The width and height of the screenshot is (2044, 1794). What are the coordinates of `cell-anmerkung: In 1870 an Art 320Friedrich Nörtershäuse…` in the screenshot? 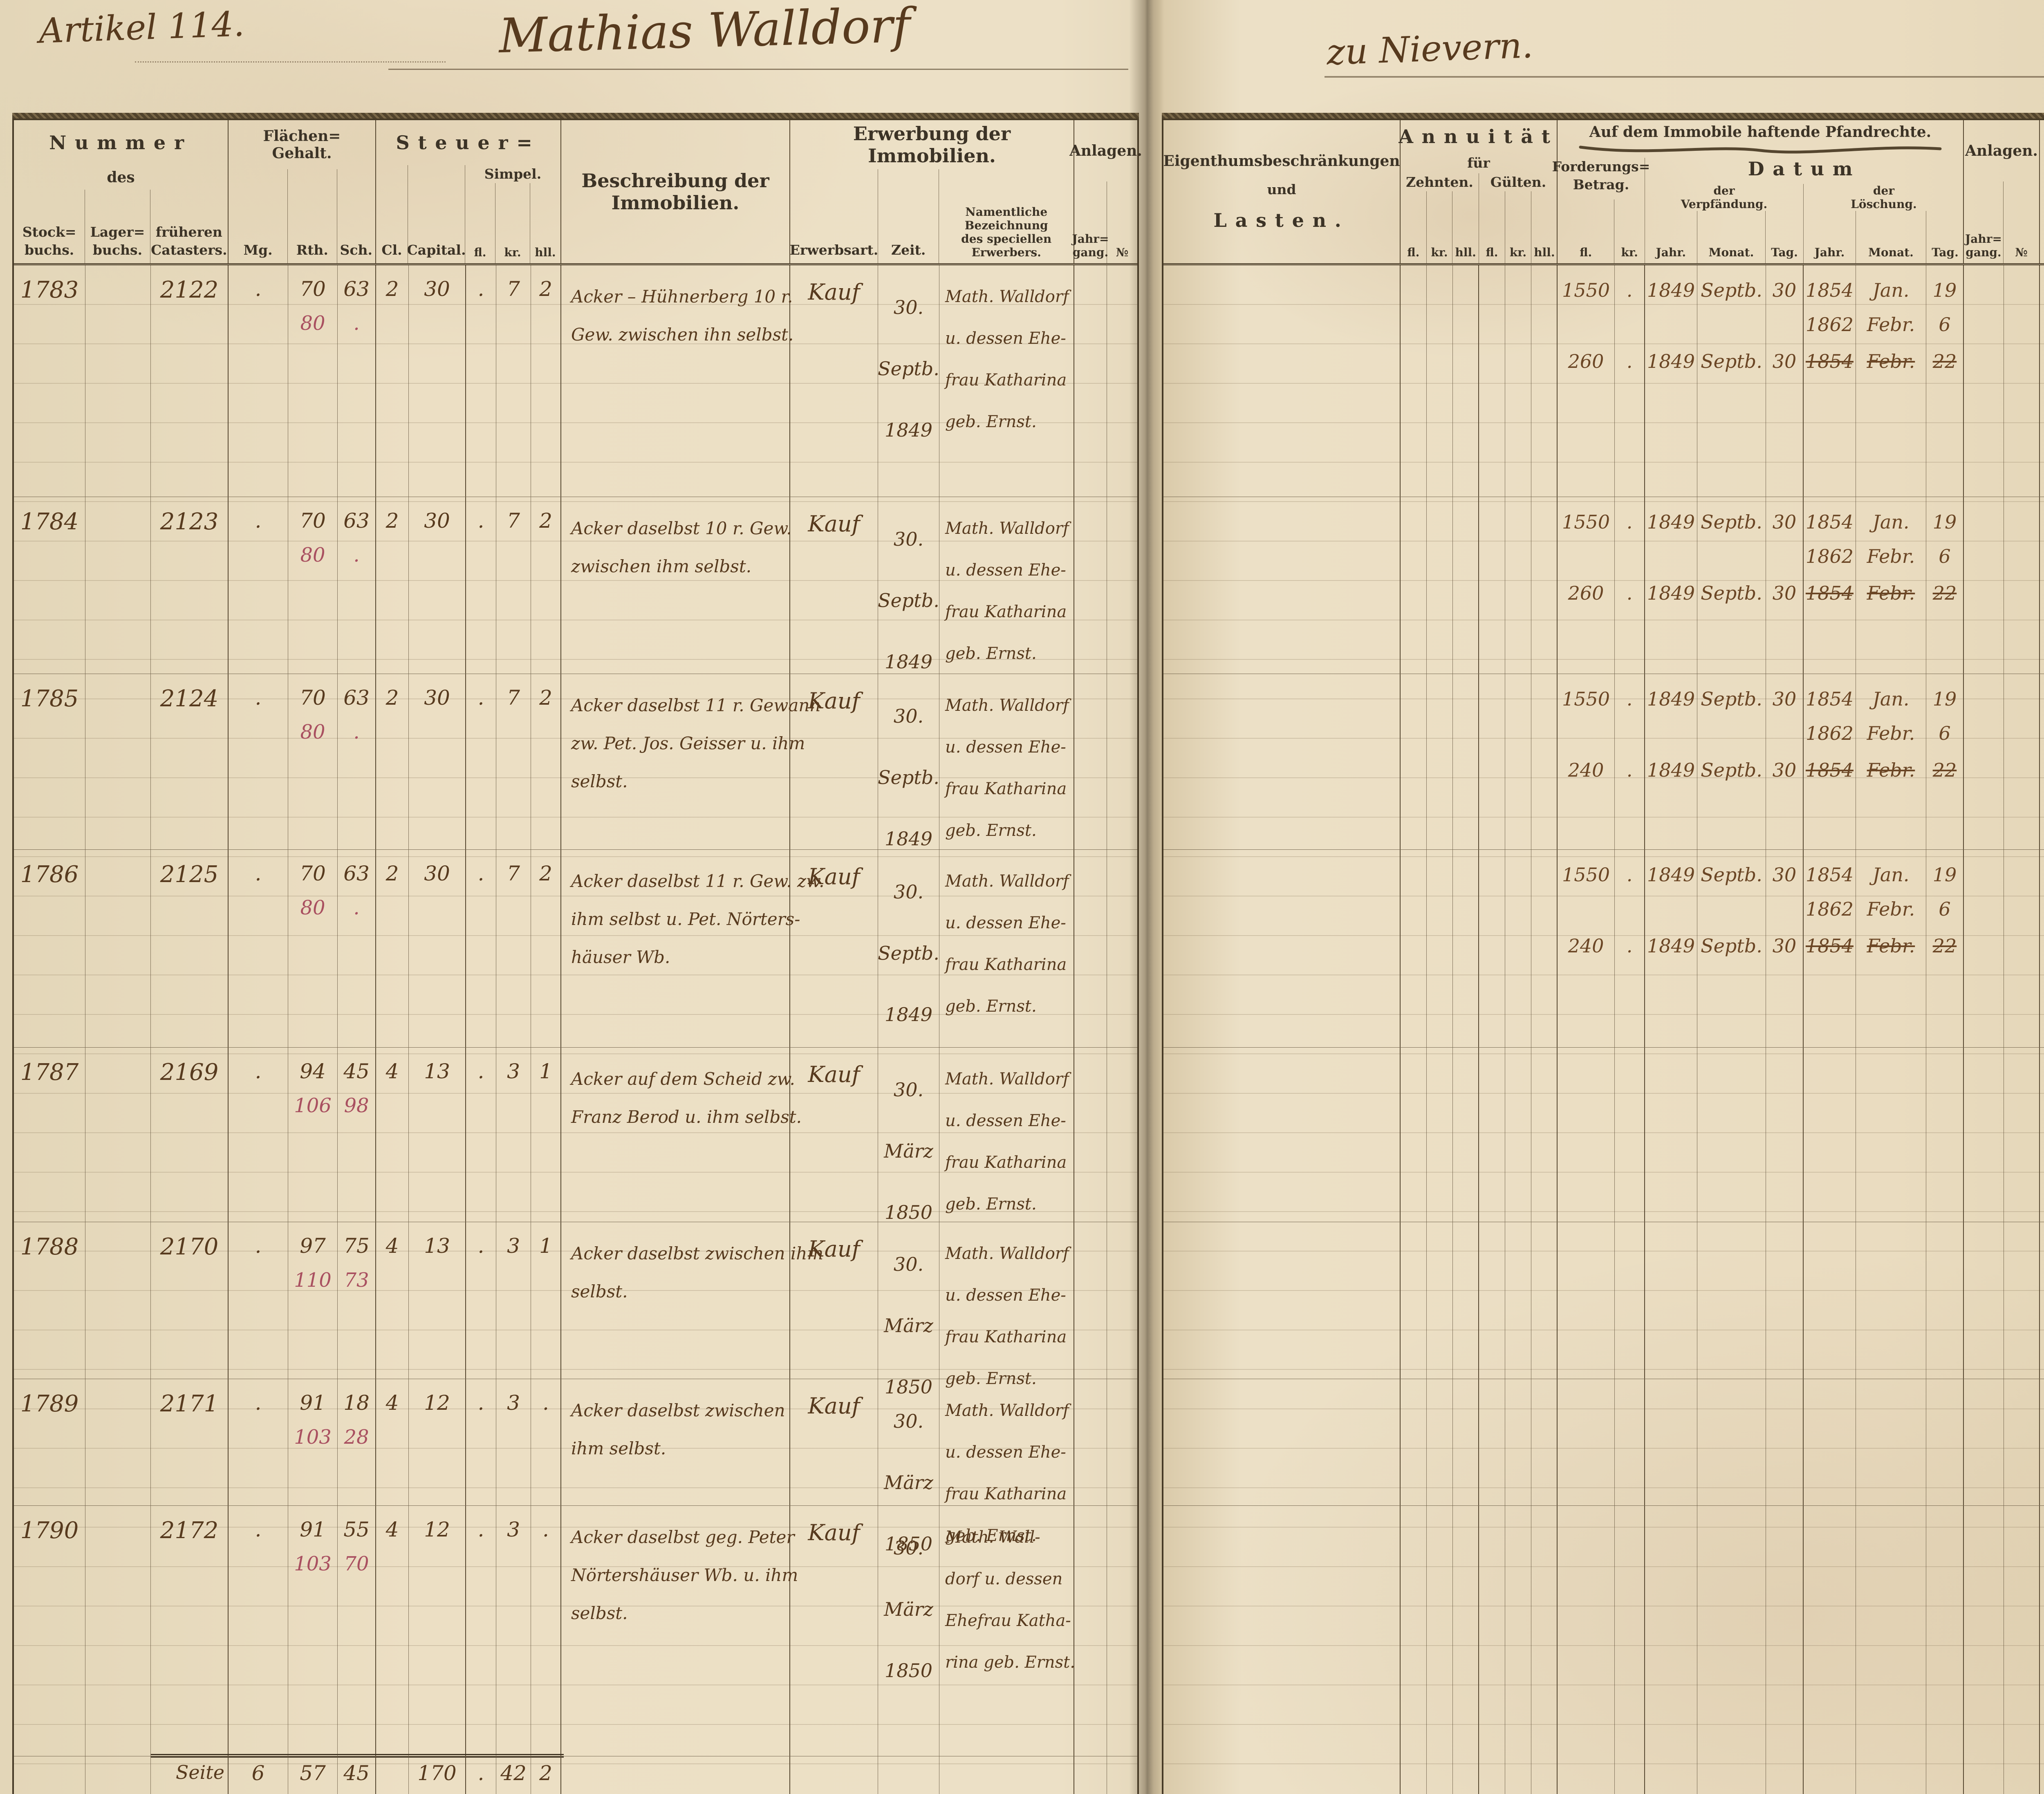 It's located at (2042, 381).